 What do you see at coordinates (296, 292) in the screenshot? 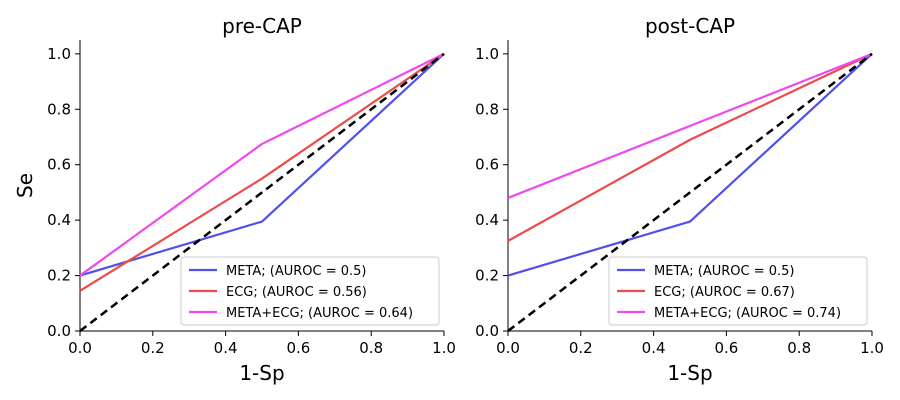
I see `legend-entry: ECG; (AUROC = 0.56)` at bounding box center [296, 292].